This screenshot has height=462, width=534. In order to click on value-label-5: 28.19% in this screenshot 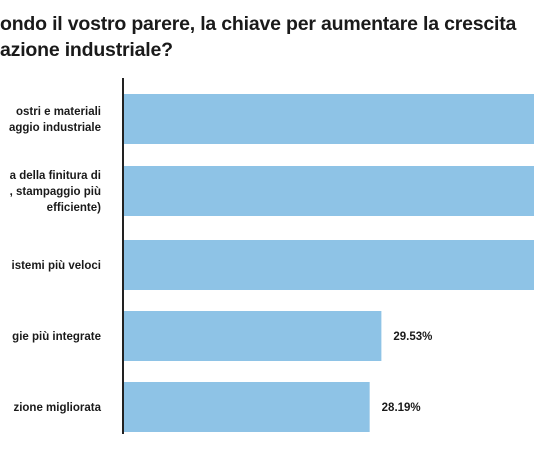, I will do `click(401, 408)`.